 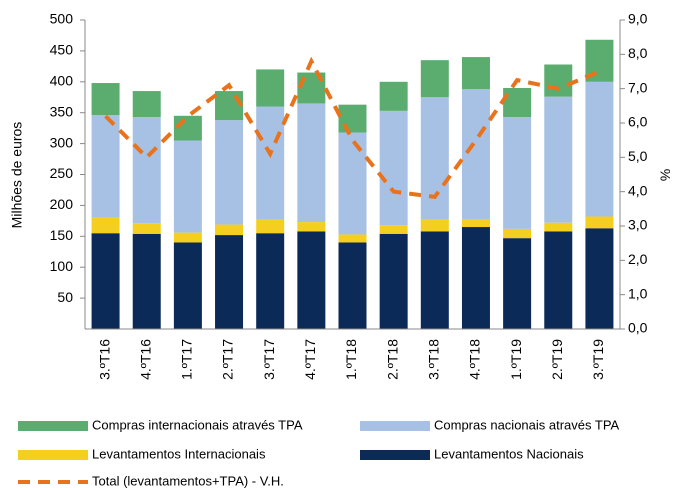 I want to click on x-tick-label: 3.ºT18, so click(x=434, y=359).